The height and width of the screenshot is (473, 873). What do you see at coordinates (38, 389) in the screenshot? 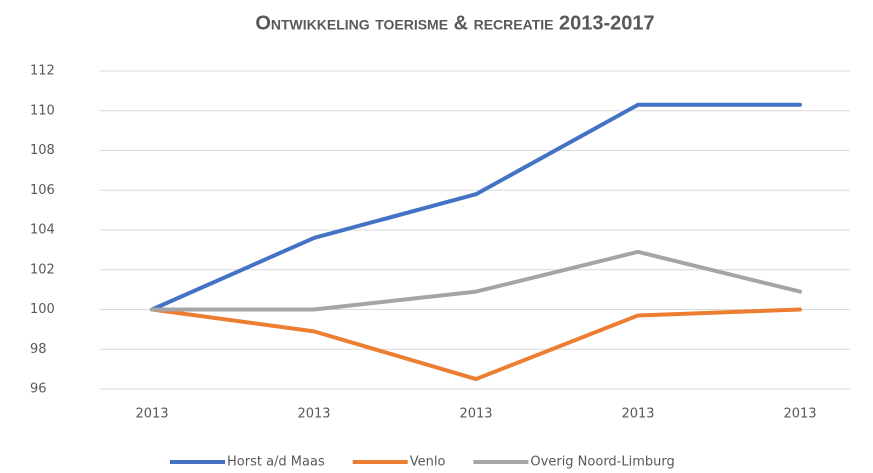
I see `y-tick-label: 96` at bounding box center [38, 389].